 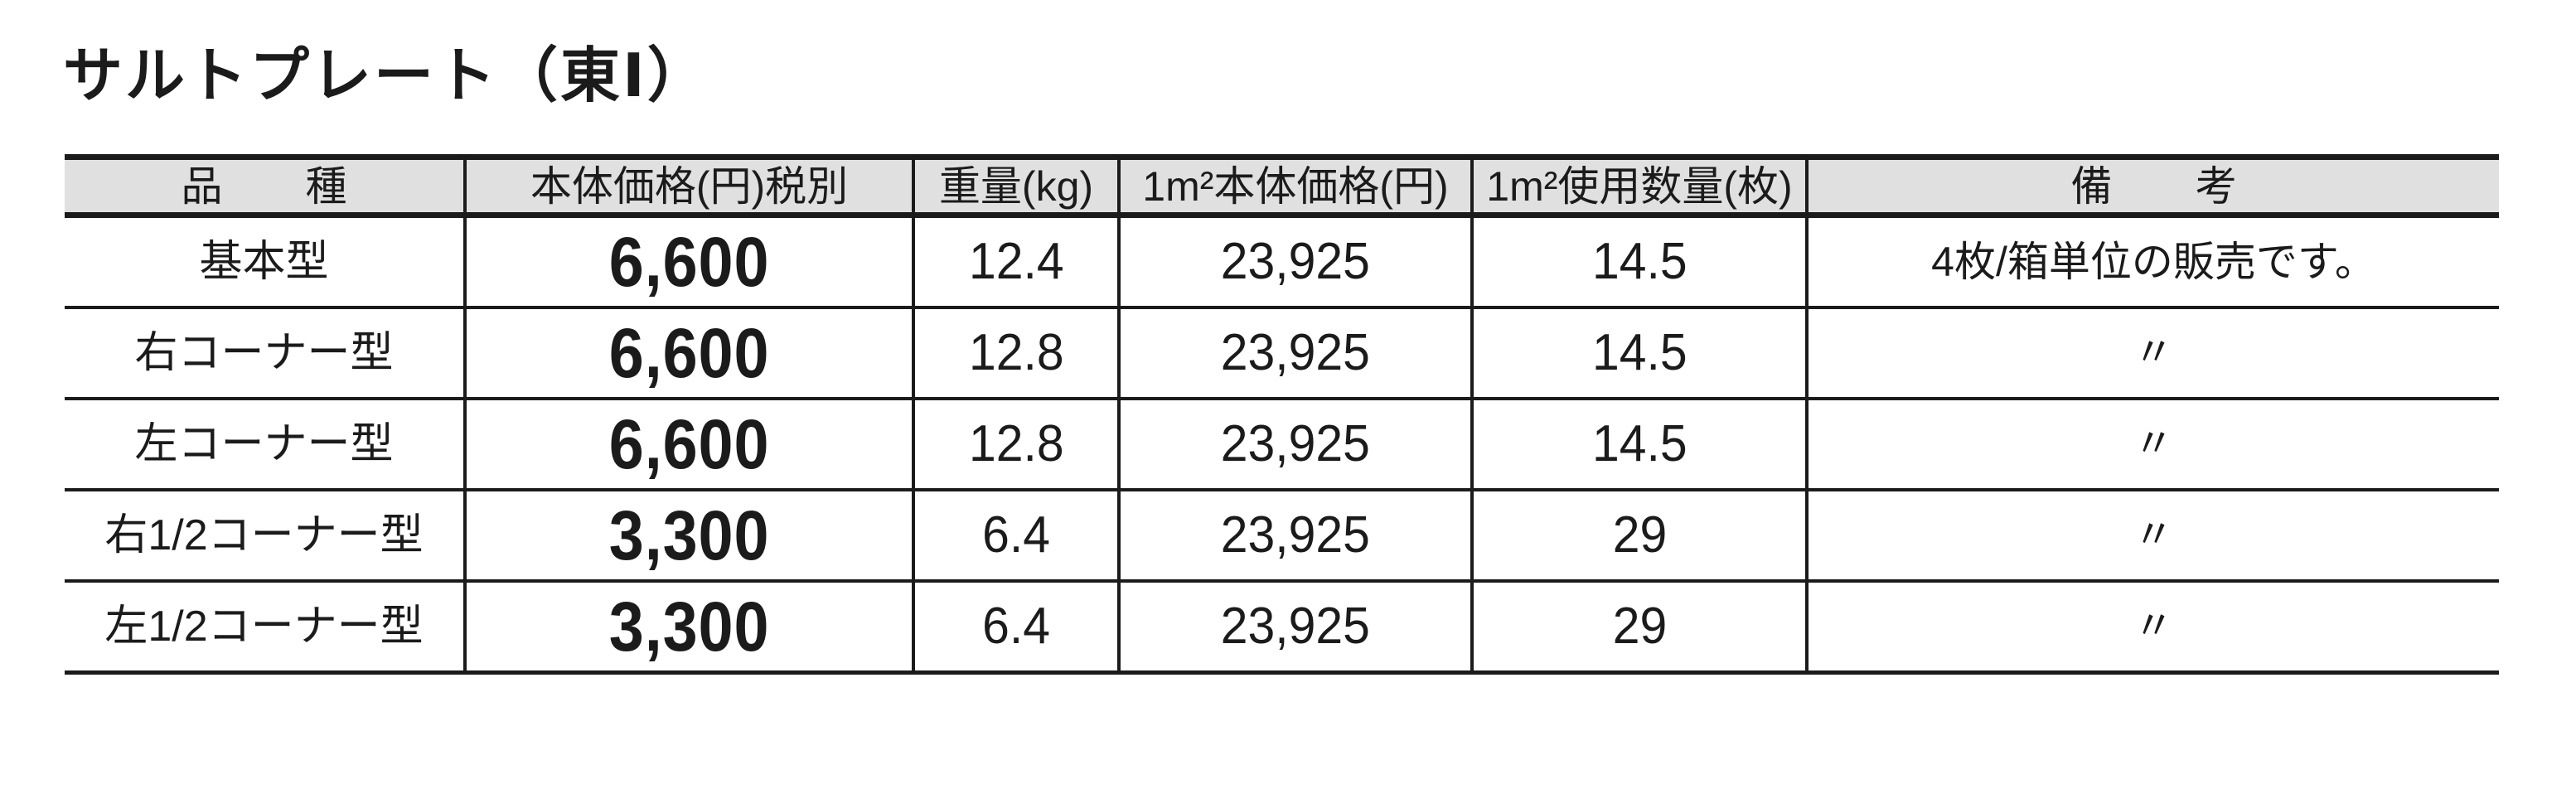 What do you see at coordinates (265, 353) in the screenshot?
I see `type-cell: 右コーナー型` at bounding box center [265, 353].